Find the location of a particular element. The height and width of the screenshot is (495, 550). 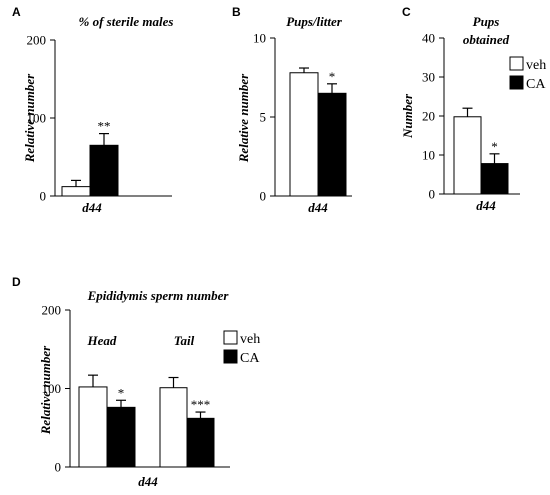

panel-c-legend-swatch-veh is located at coordinates (516, 63).